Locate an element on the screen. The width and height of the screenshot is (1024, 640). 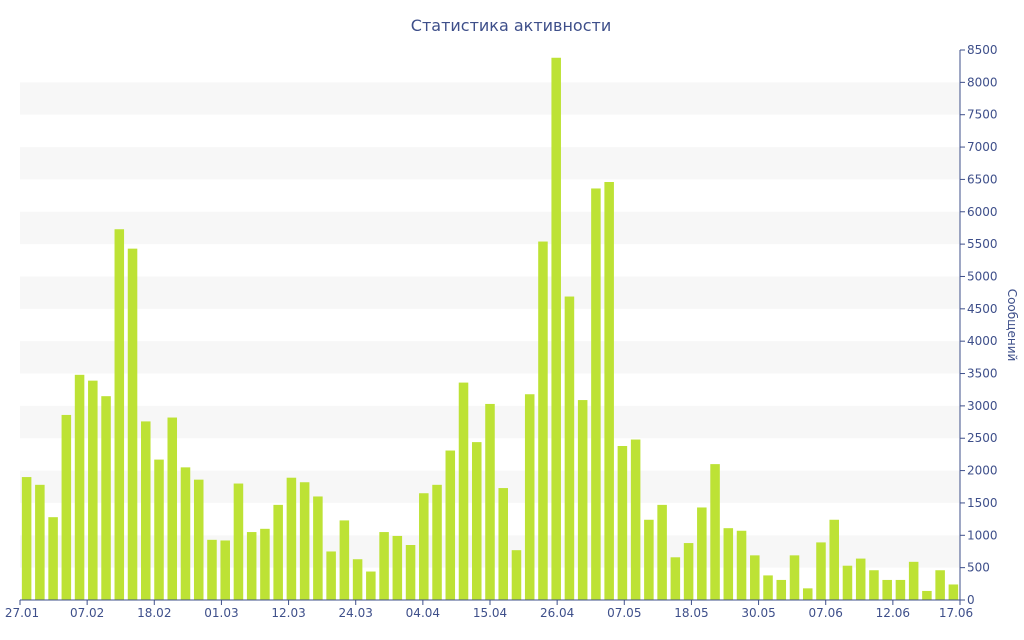
y-tick-label: 4500 is located at coordinates (982, 309).